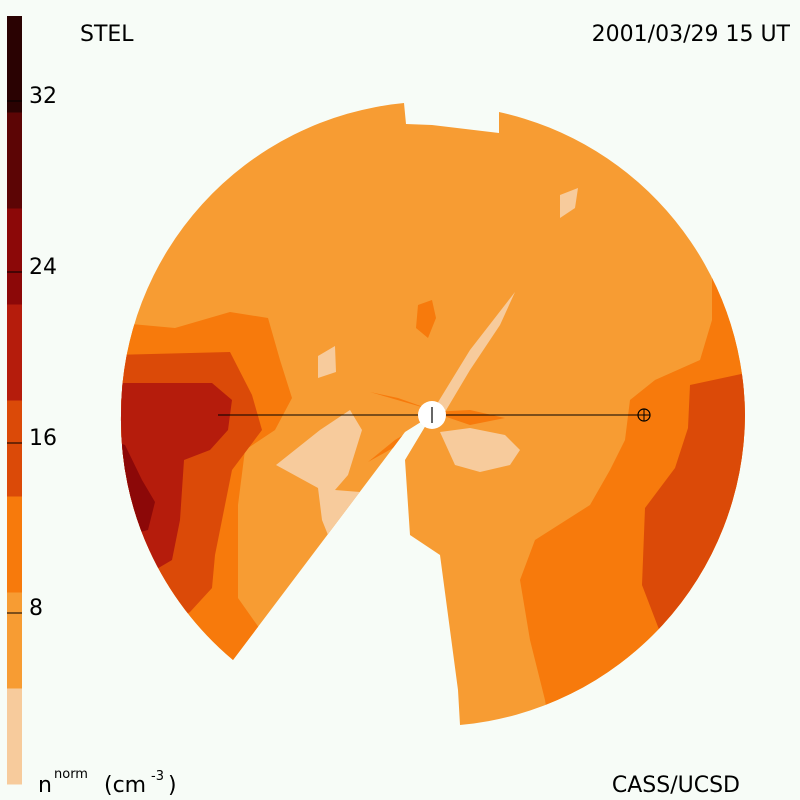 The image size is (800, 800). Describe the element at coordinates (401, 401) in the screenshot. I see `density-region-mid-ray-west` at that location.